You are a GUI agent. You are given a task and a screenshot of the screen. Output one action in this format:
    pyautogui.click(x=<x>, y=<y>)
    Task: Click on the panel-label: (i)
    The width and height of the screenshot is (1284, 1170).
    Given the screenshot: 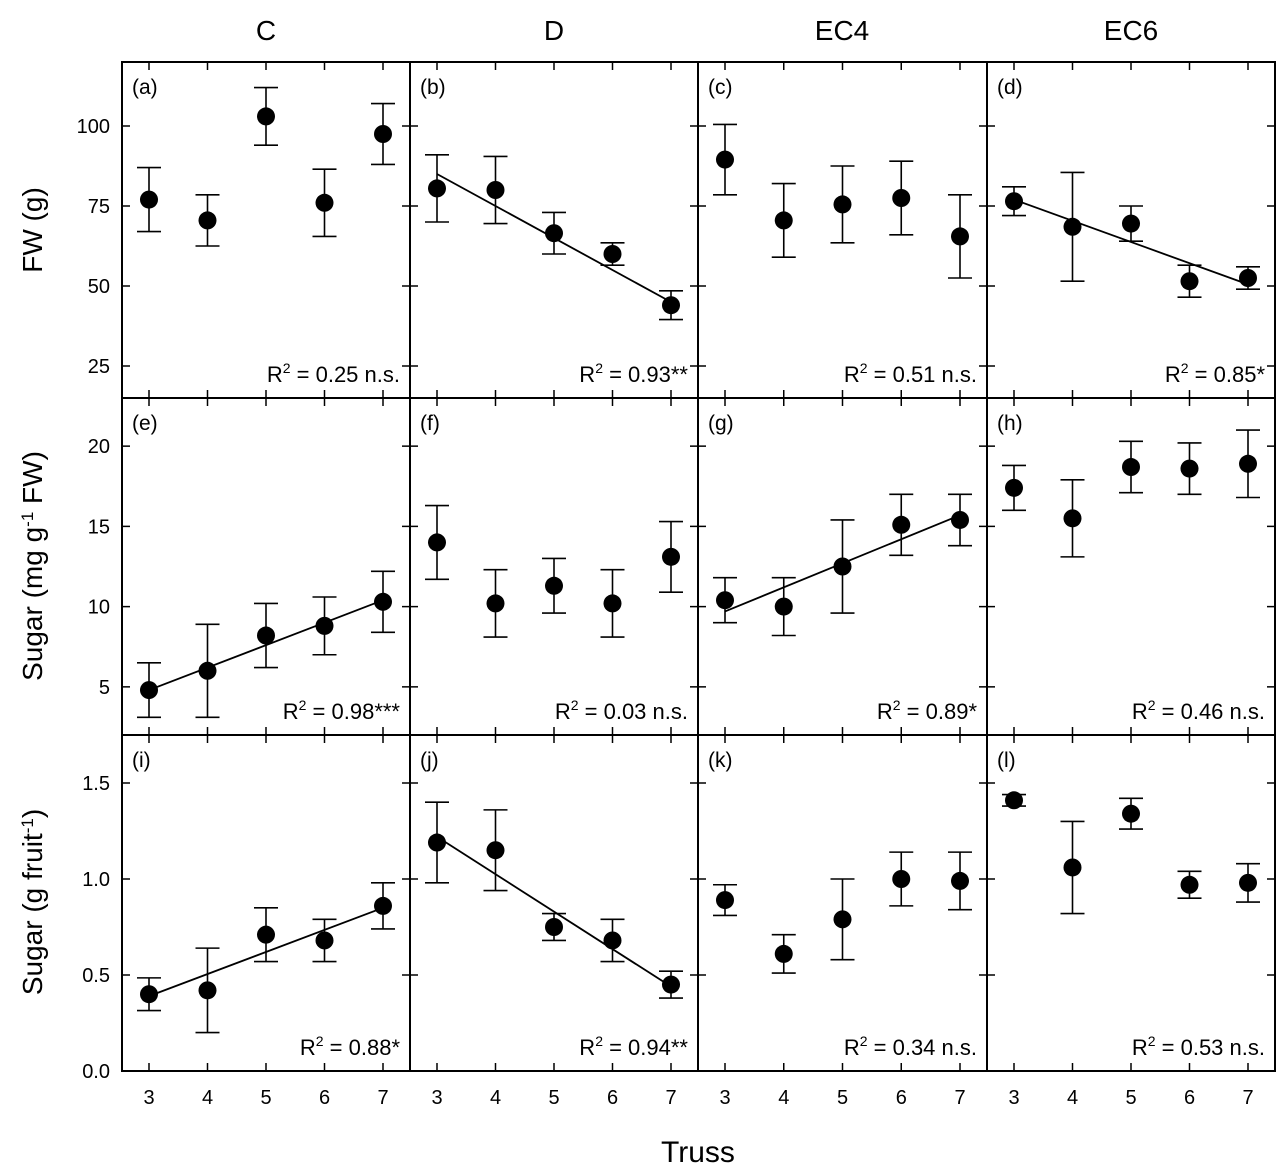 What is the action you would take?
    pyautogui.click(x=141, y=760)
    